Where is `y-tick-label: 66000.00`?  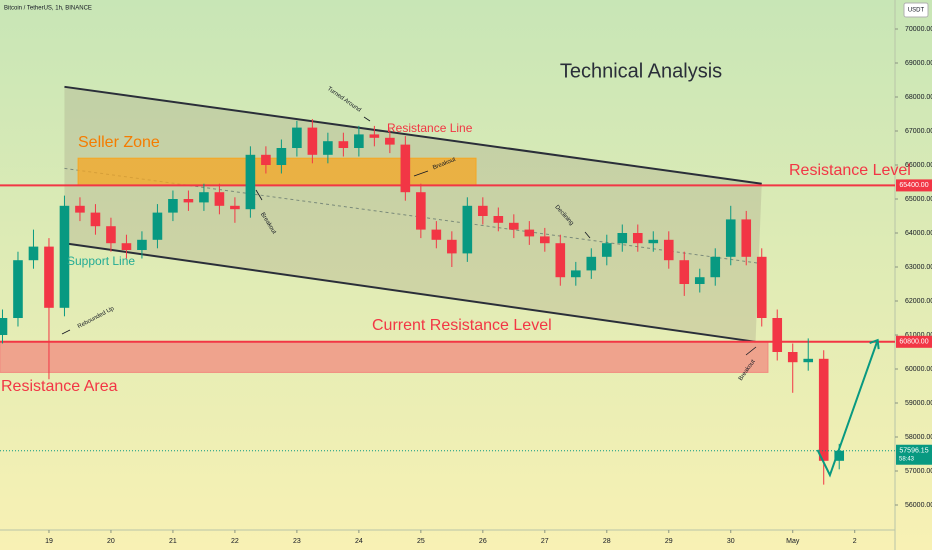
y-tick-label: 66000.00 is located at coordinates (918, 165).